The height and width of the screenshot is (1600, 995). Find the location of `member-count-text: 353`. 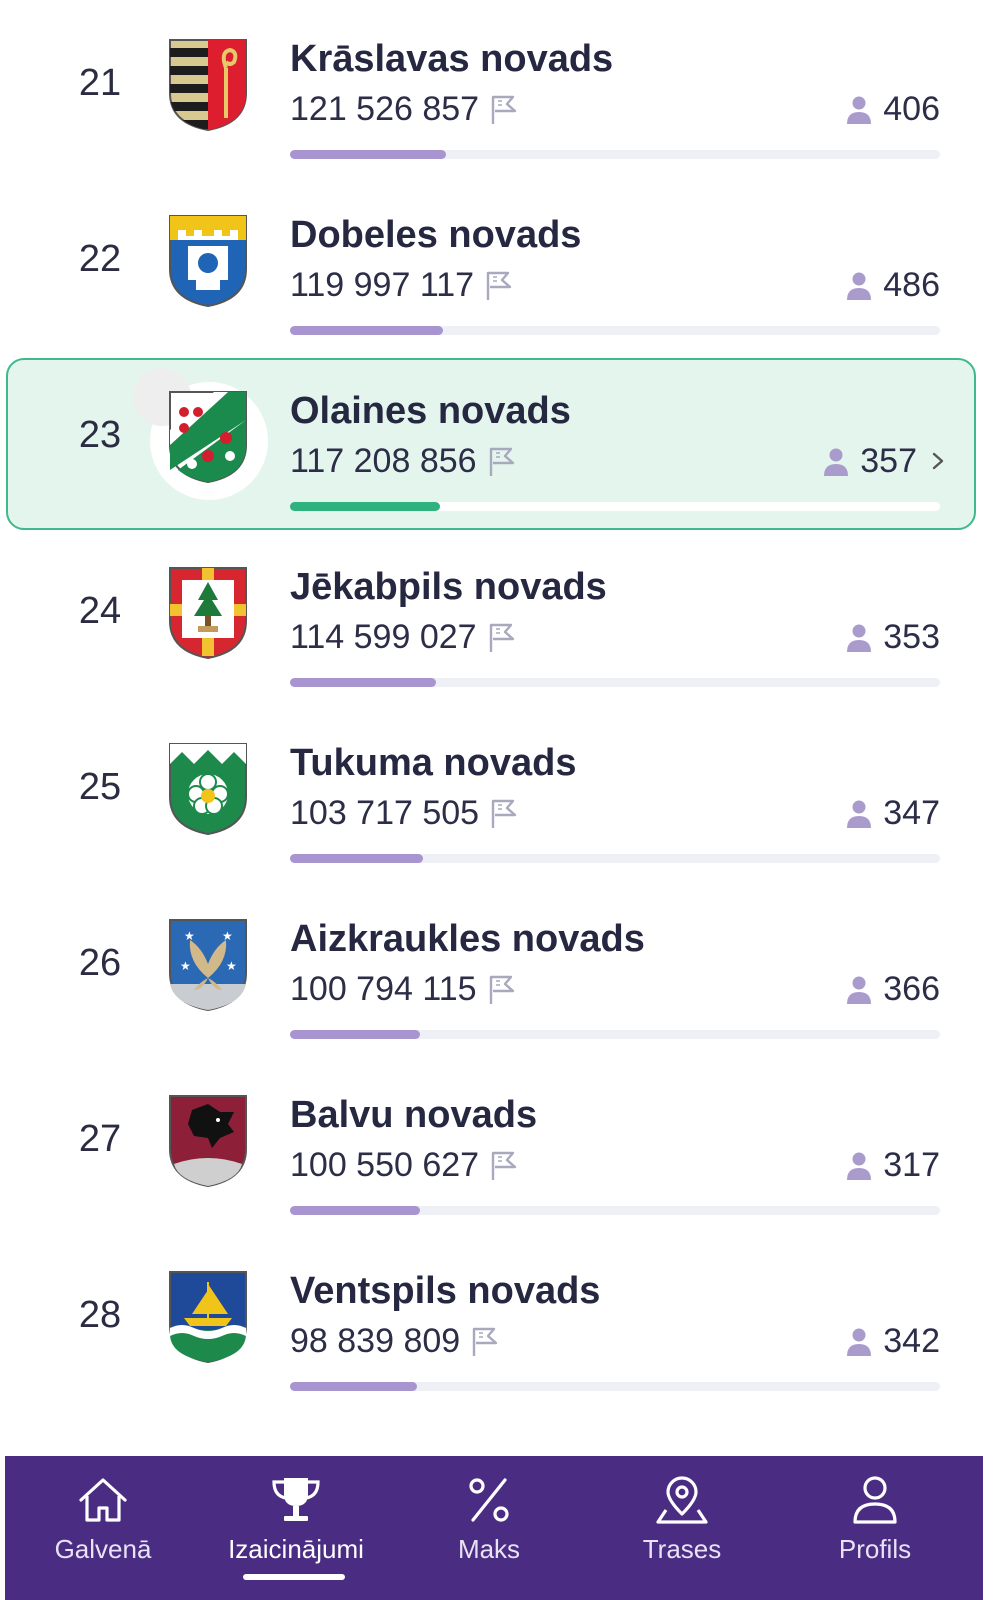

member-count-text: 353 is located at coordinates (911, 637).